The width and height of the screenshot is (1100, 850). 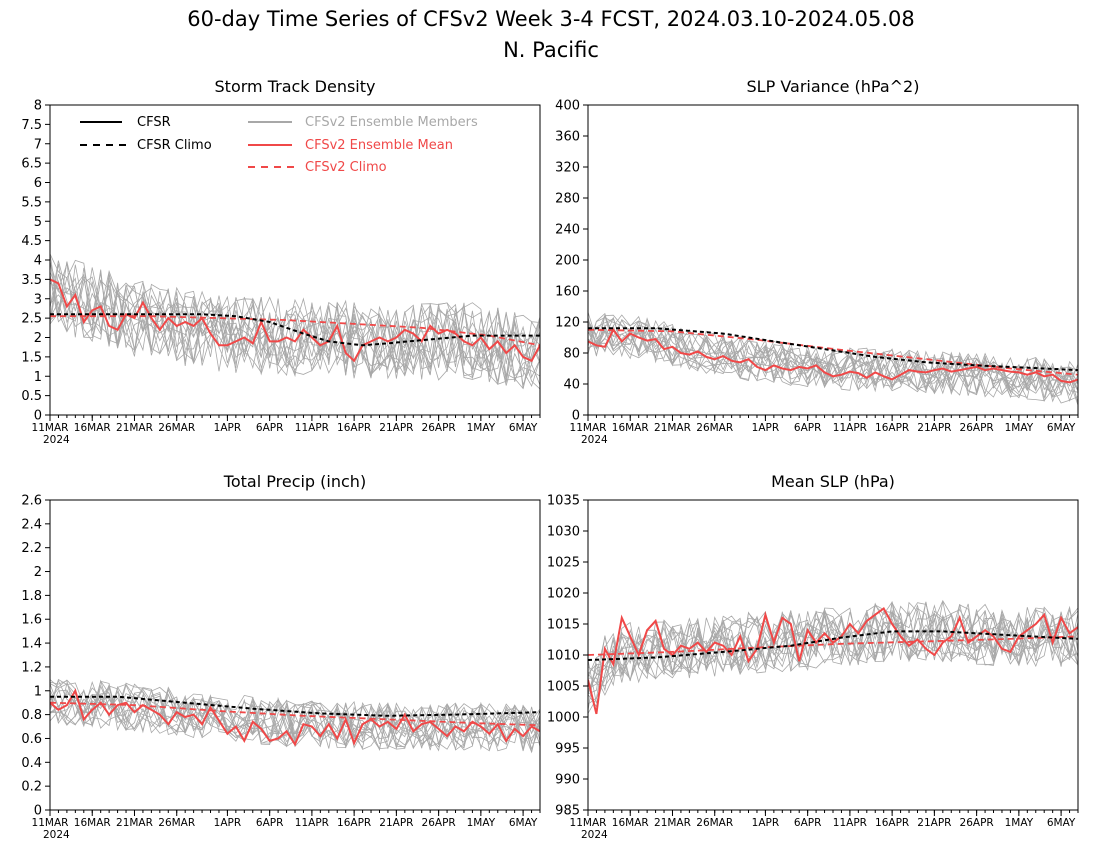 I want to click on y-tick-label: 0.2, so click(x=31, y=787).